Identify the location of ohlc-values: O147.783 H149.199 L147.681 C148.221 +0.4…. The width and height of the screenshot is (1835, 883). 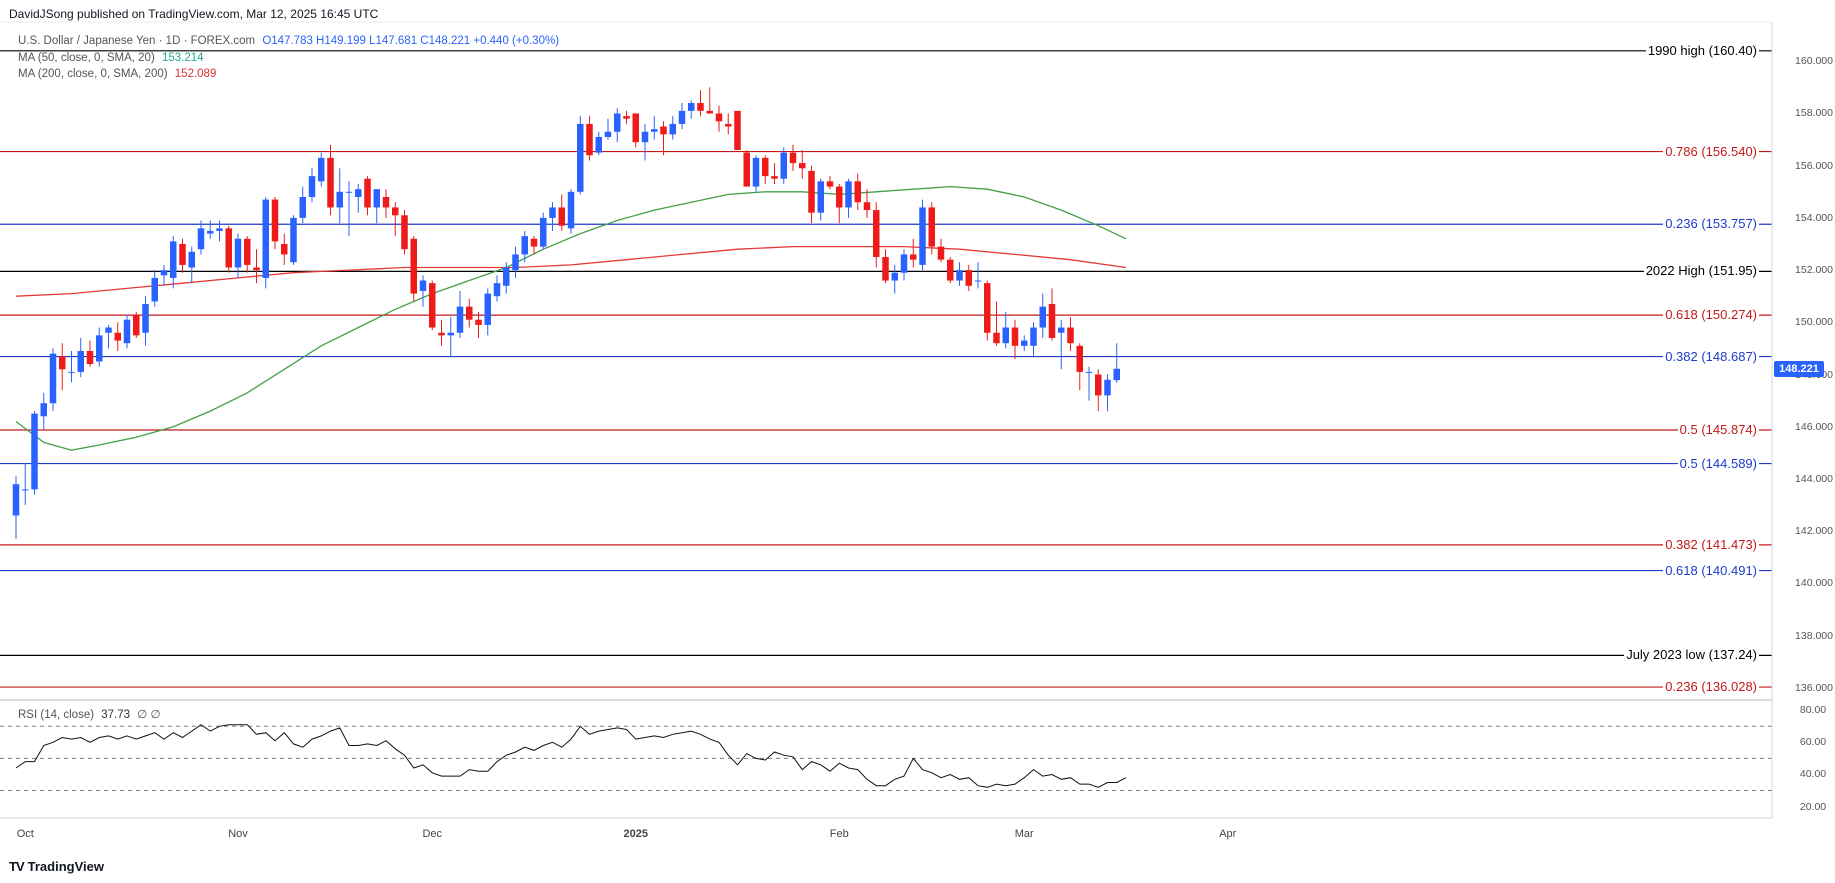
(411, 41).